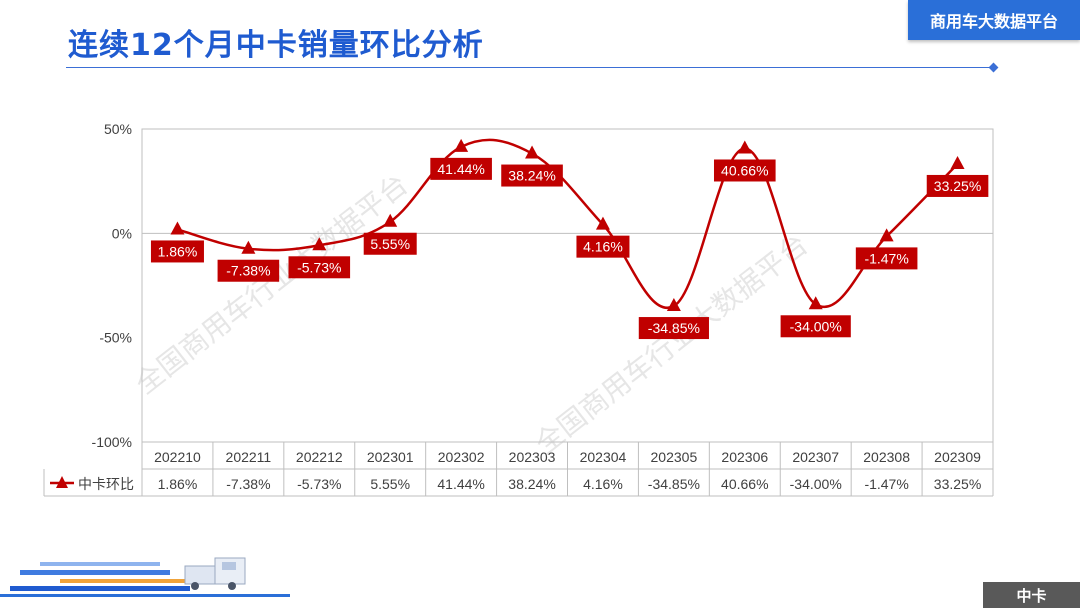 This screenshot has height=608, width=1080. Describe the element at coordinates (112, 285) in the screenshot. I see `y-axis: 50% 0% -50% -100%` at that location.